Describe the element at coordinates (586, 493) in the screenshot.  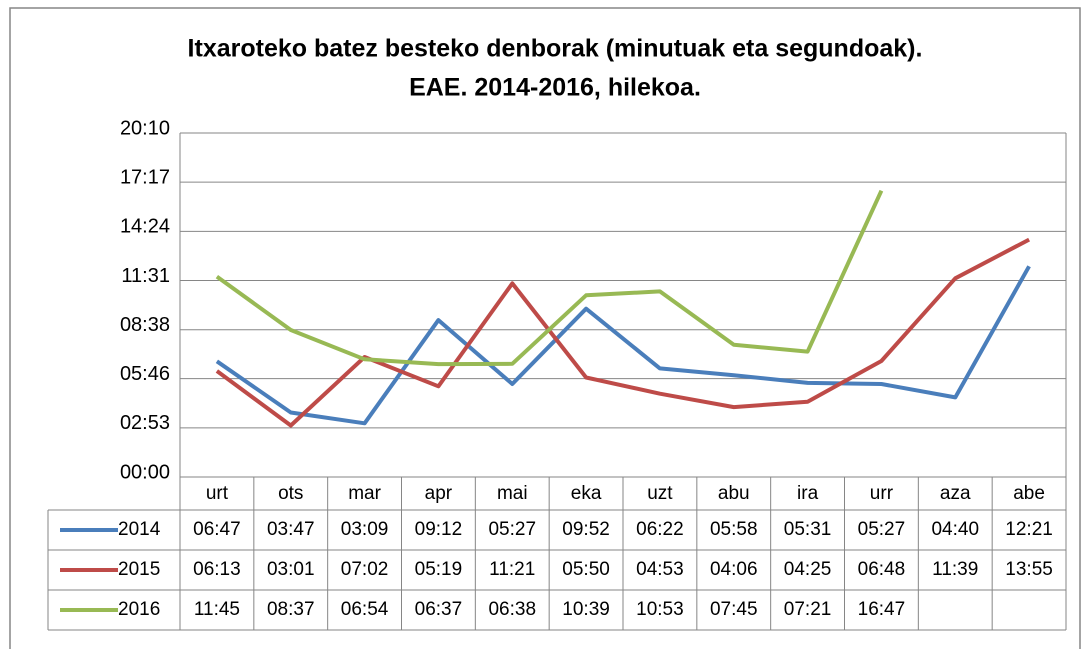
I see `x-tick-label: eka` at that location.